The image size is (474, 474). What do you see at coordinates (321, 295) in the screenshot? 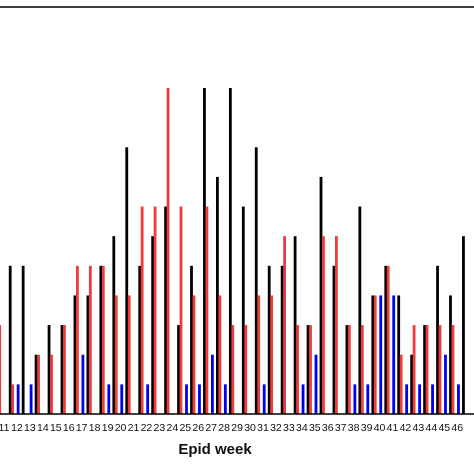
I see `bar-s1-w35` at bounding box center [321, 295].